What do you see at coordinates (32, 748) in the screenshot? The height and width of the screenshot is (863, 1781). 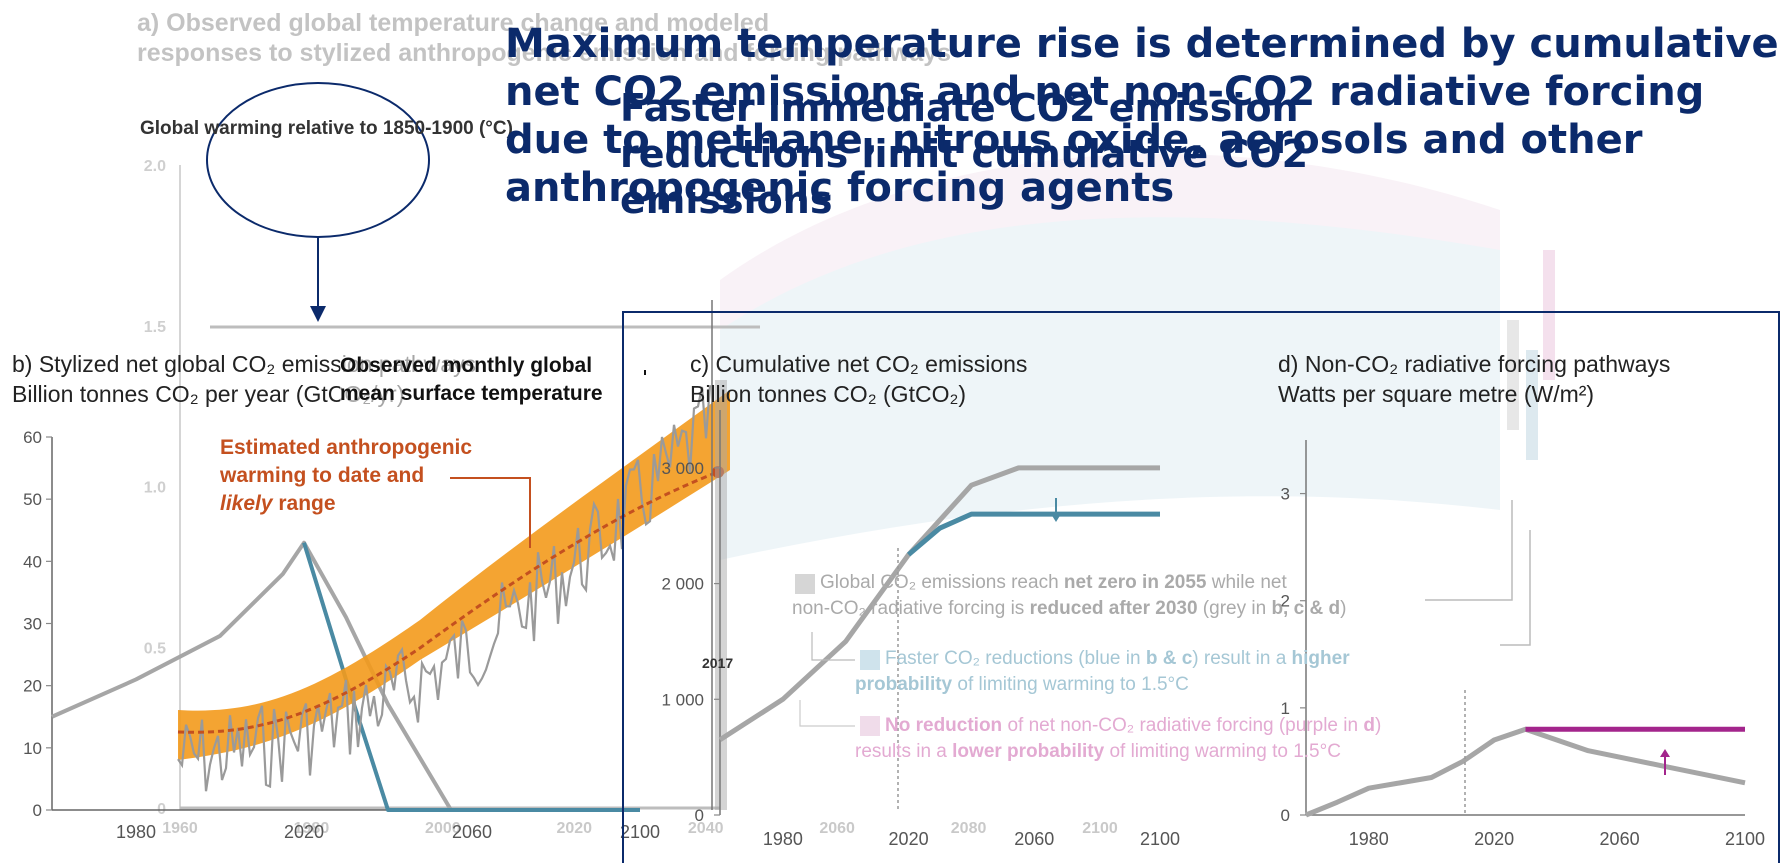 I see `y-tick-label: 10` at bounding box center [32, 748].